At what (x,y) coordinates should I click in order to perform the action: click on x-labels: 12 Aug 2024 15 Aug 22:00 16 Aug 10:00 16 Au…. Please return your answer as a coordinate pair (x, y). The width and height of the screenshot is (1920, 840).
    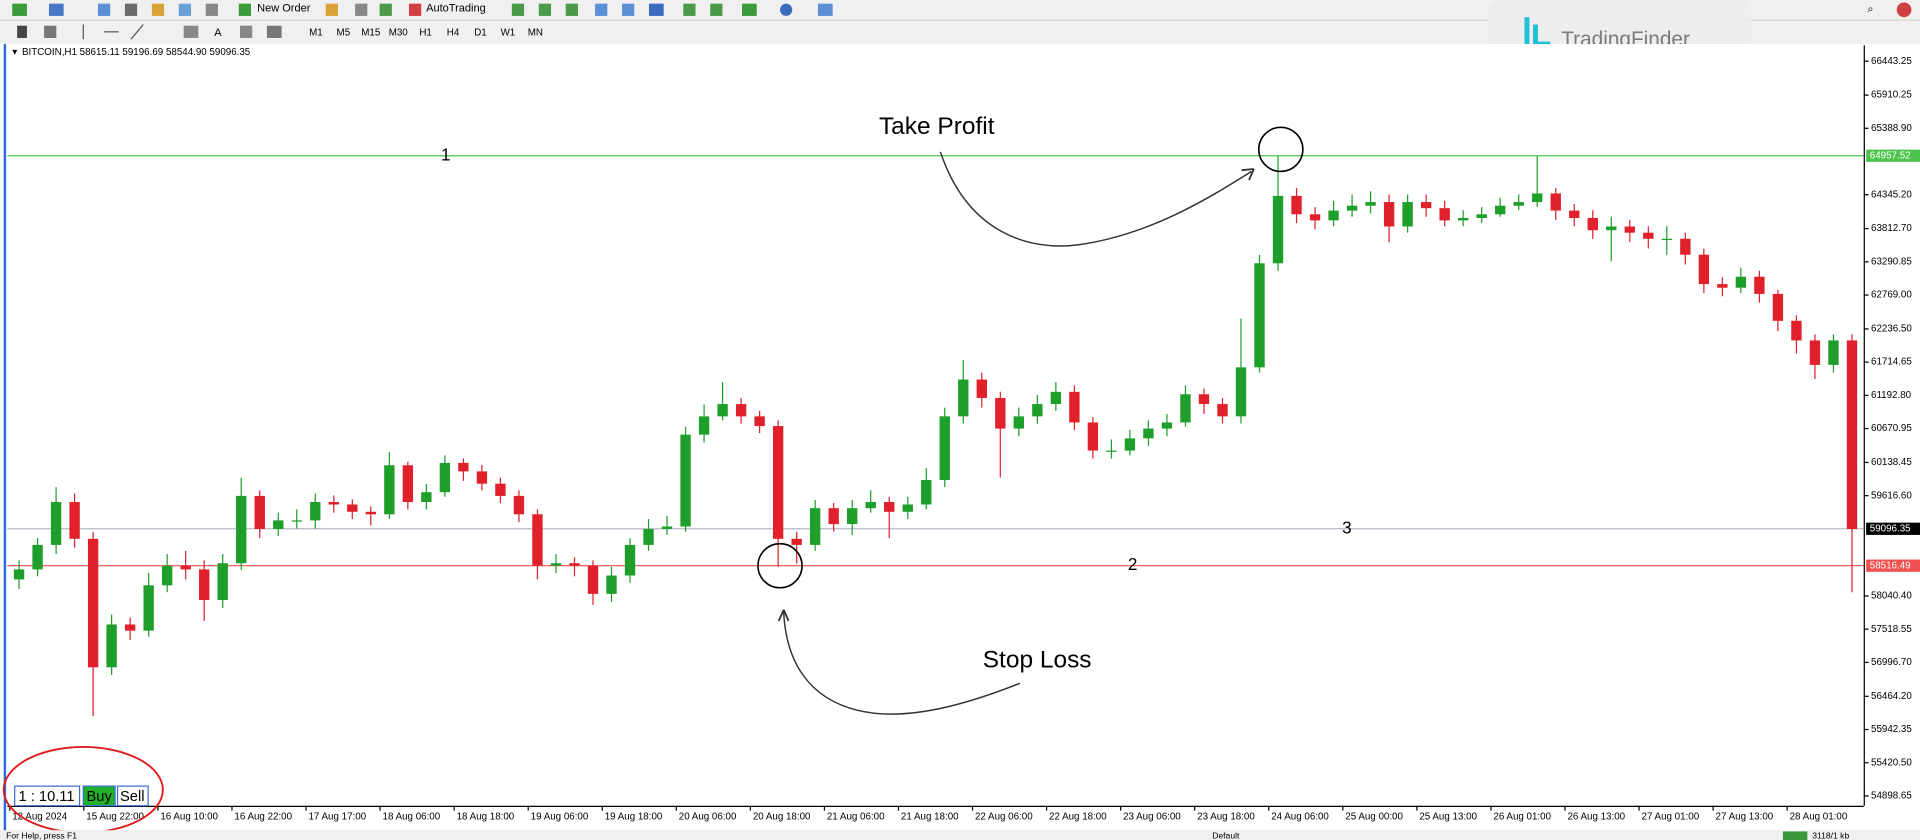
    Looking at the image, I should click on (928, 813).